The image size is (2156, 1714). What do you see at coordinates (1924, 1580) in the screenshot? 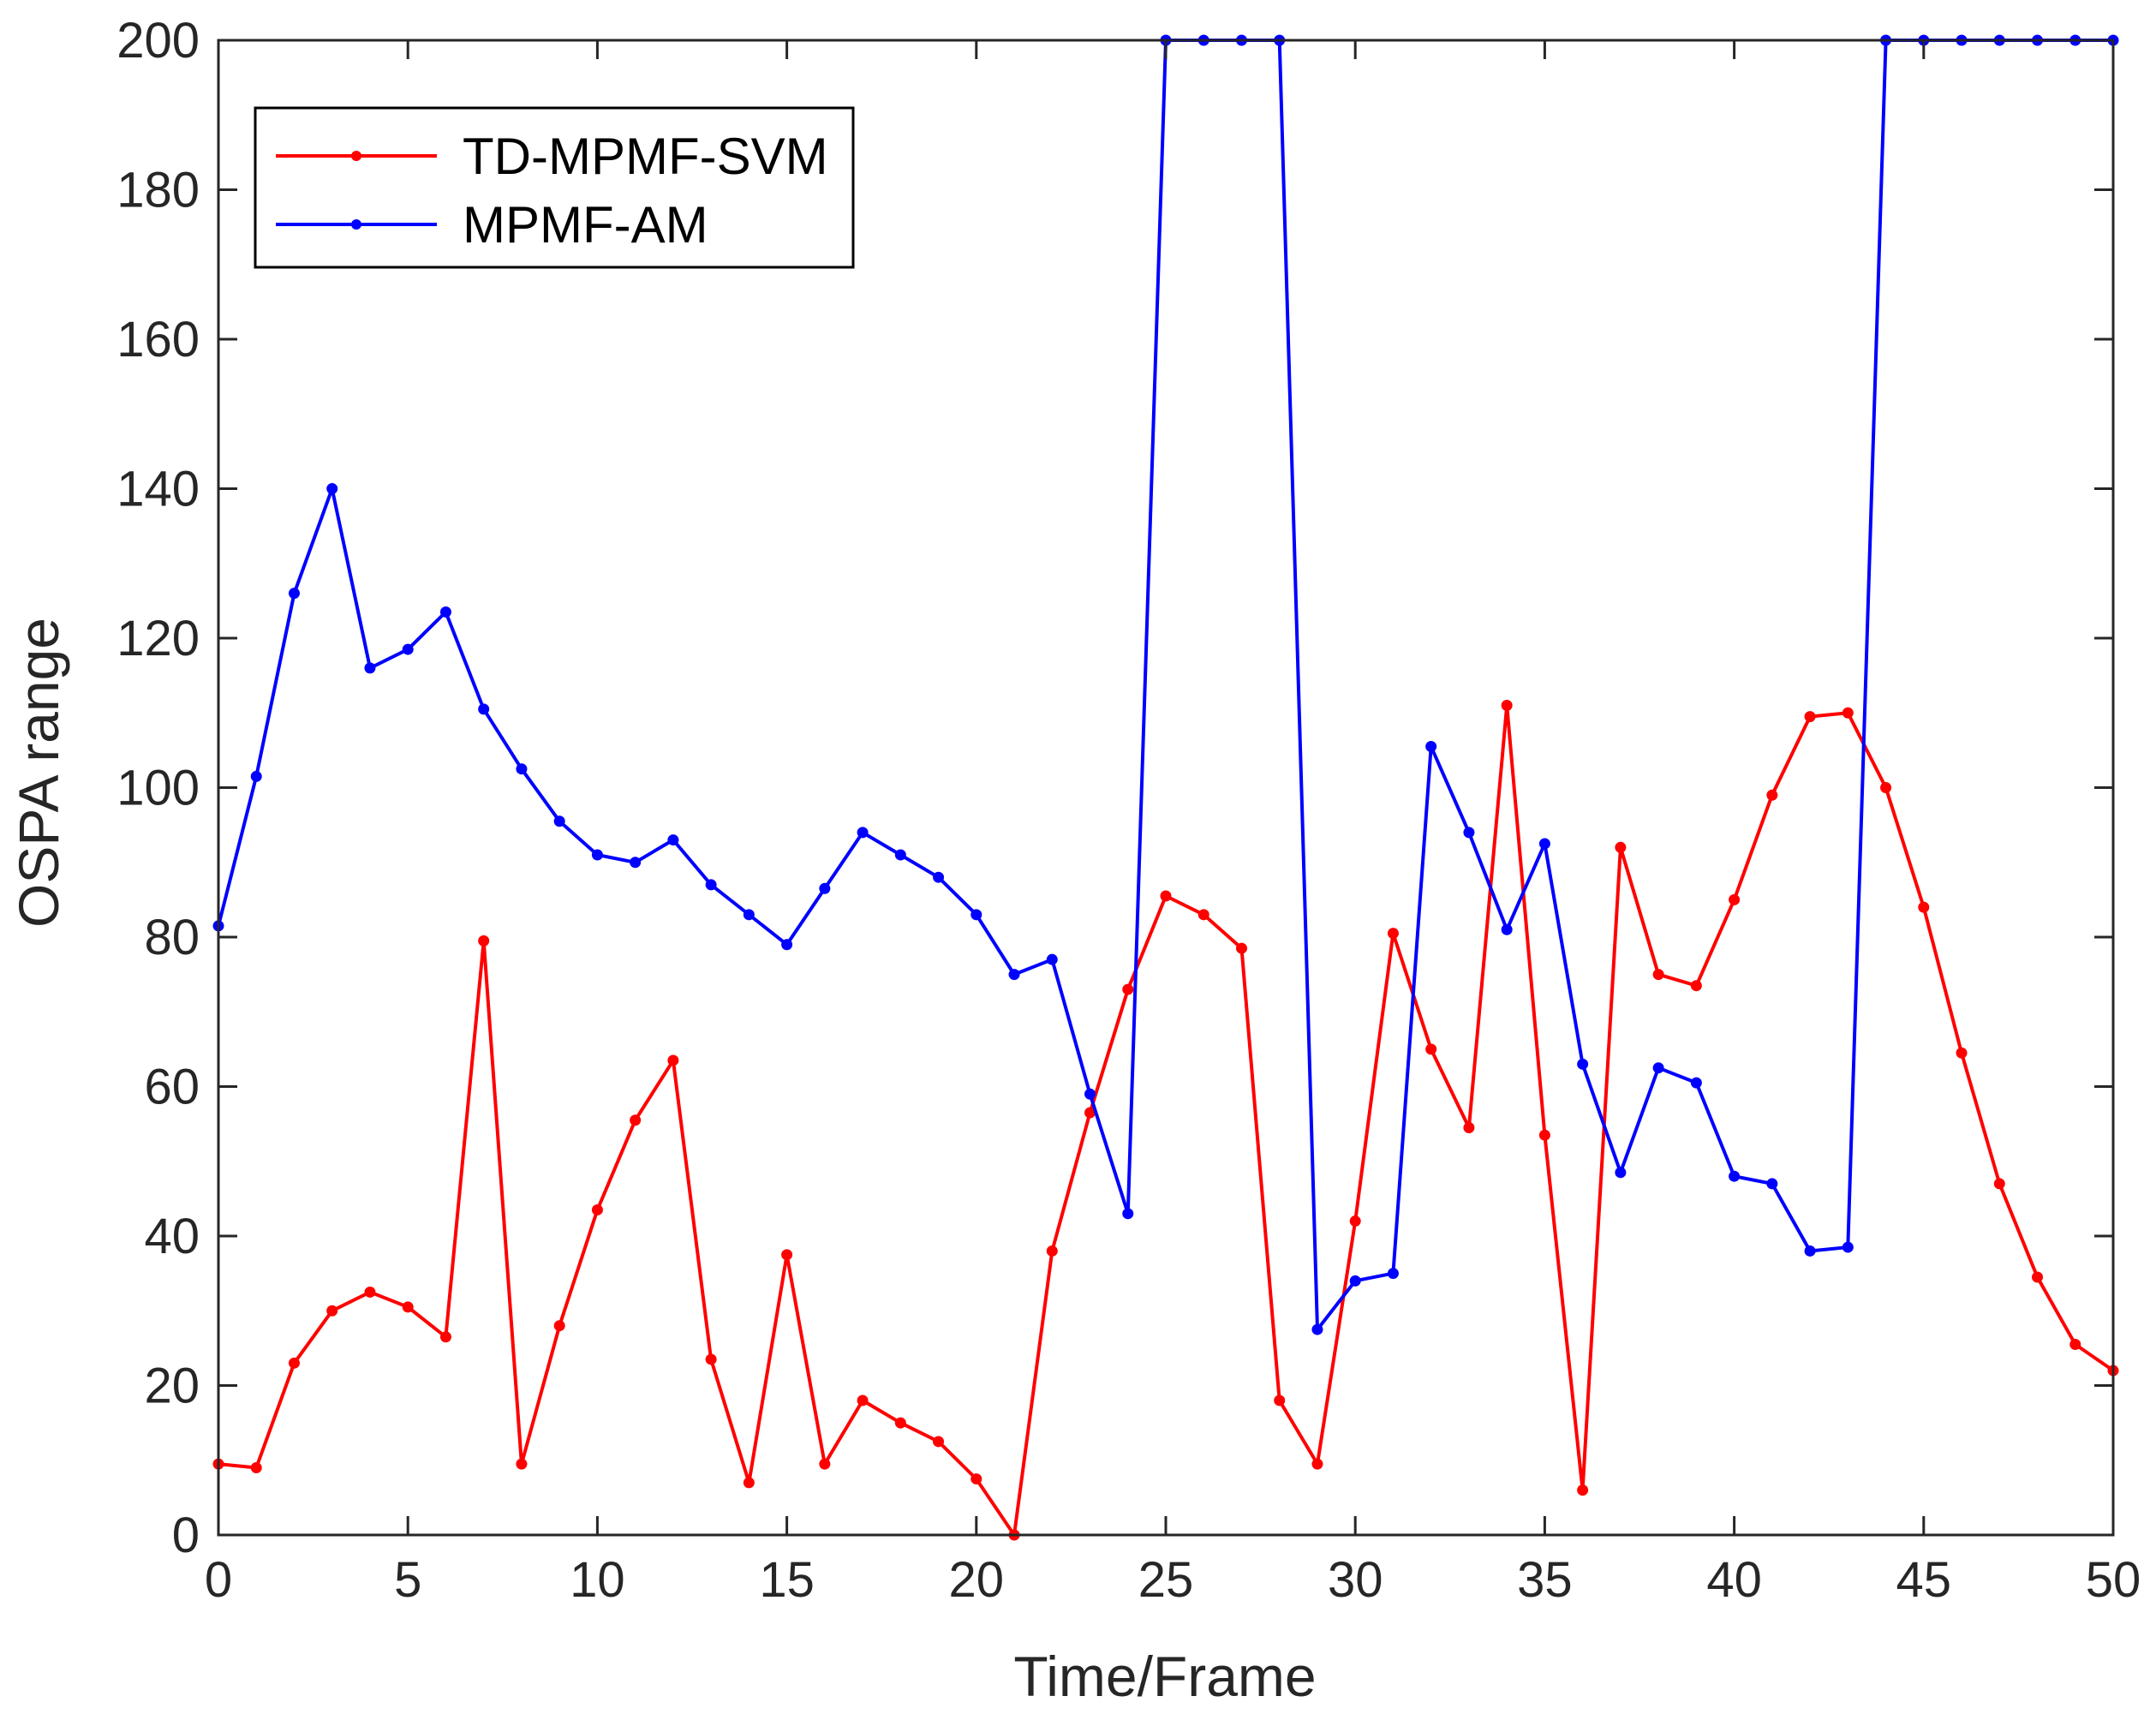
I see `x-tick-label: 45` at bounding box center [1924, 1580].